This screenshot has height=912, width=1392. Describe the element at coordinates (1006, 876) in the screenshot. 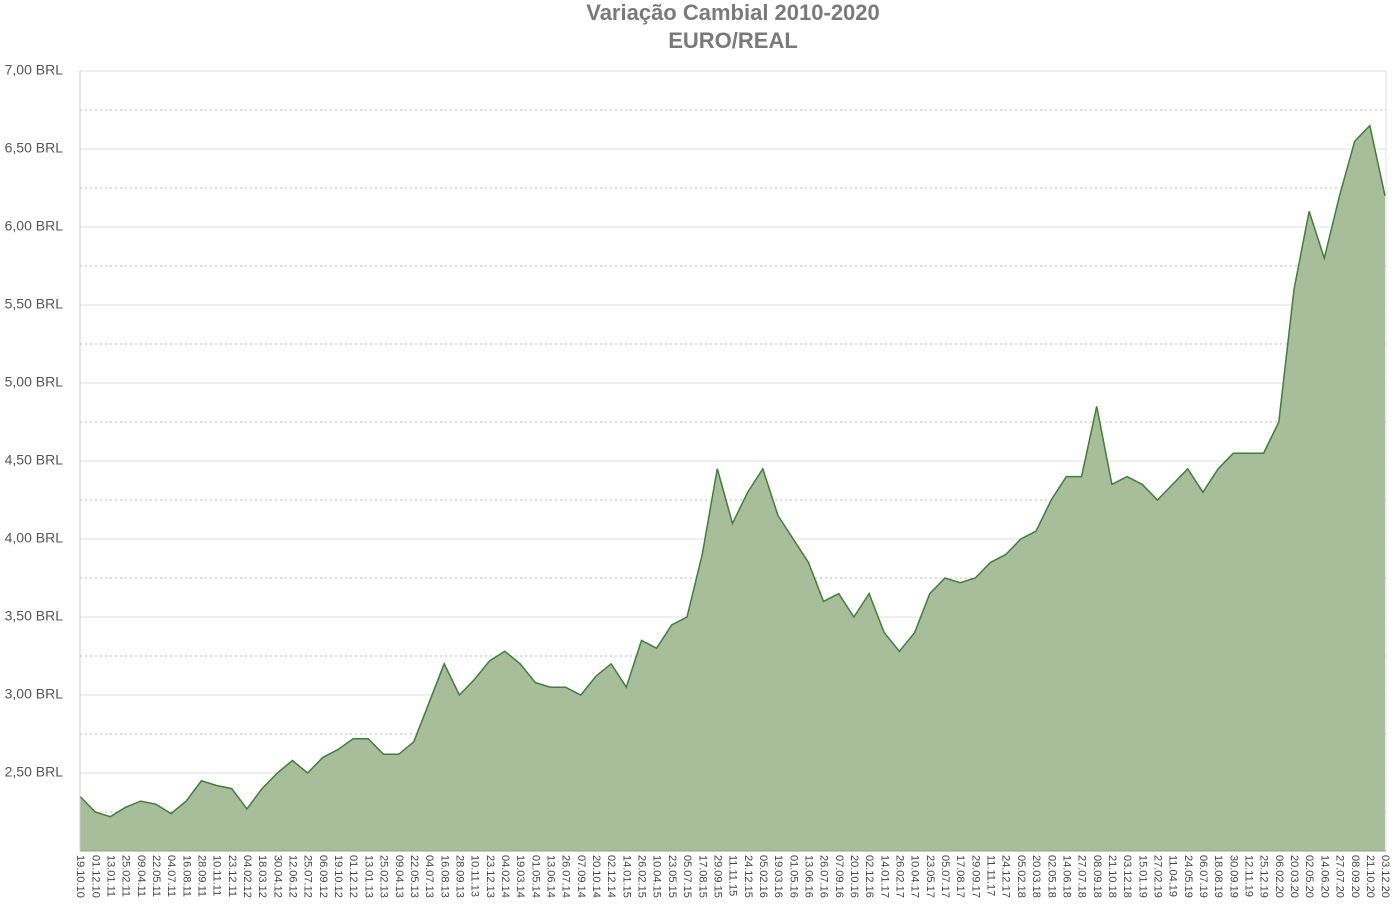

I see `x-tick-label: 24.12.17` at that location.